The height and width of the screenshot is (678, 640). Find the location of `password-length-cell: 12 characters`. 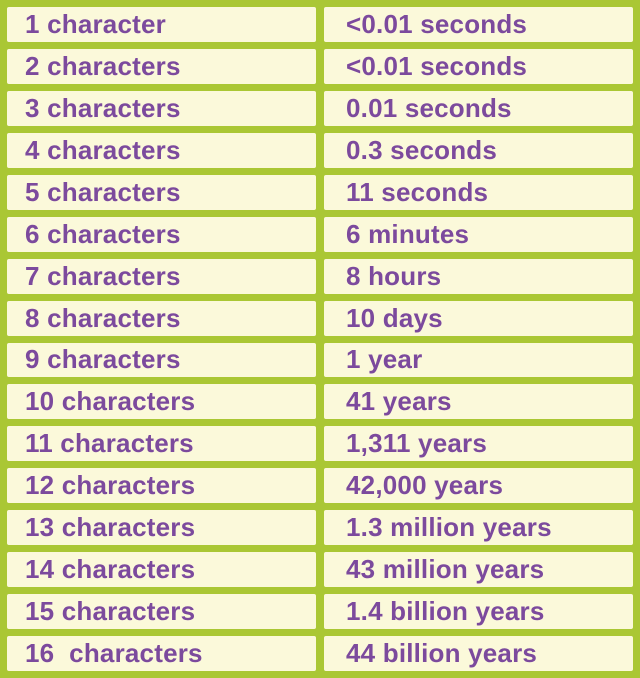

password-length-cell: 12 characters is located at coordinates (161, 486).